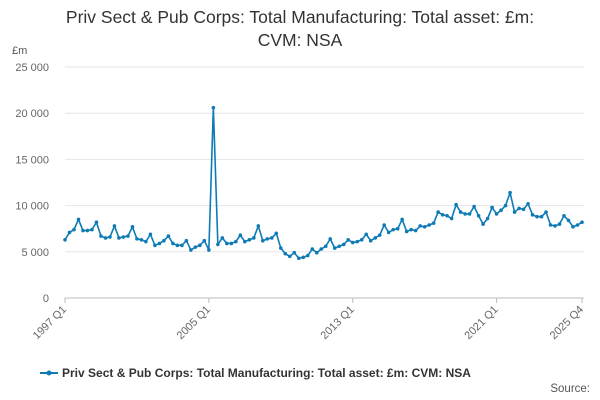  Describe the element at coordinates (570, 389) in the screenshot. I see `source-label: Source:` at that location.